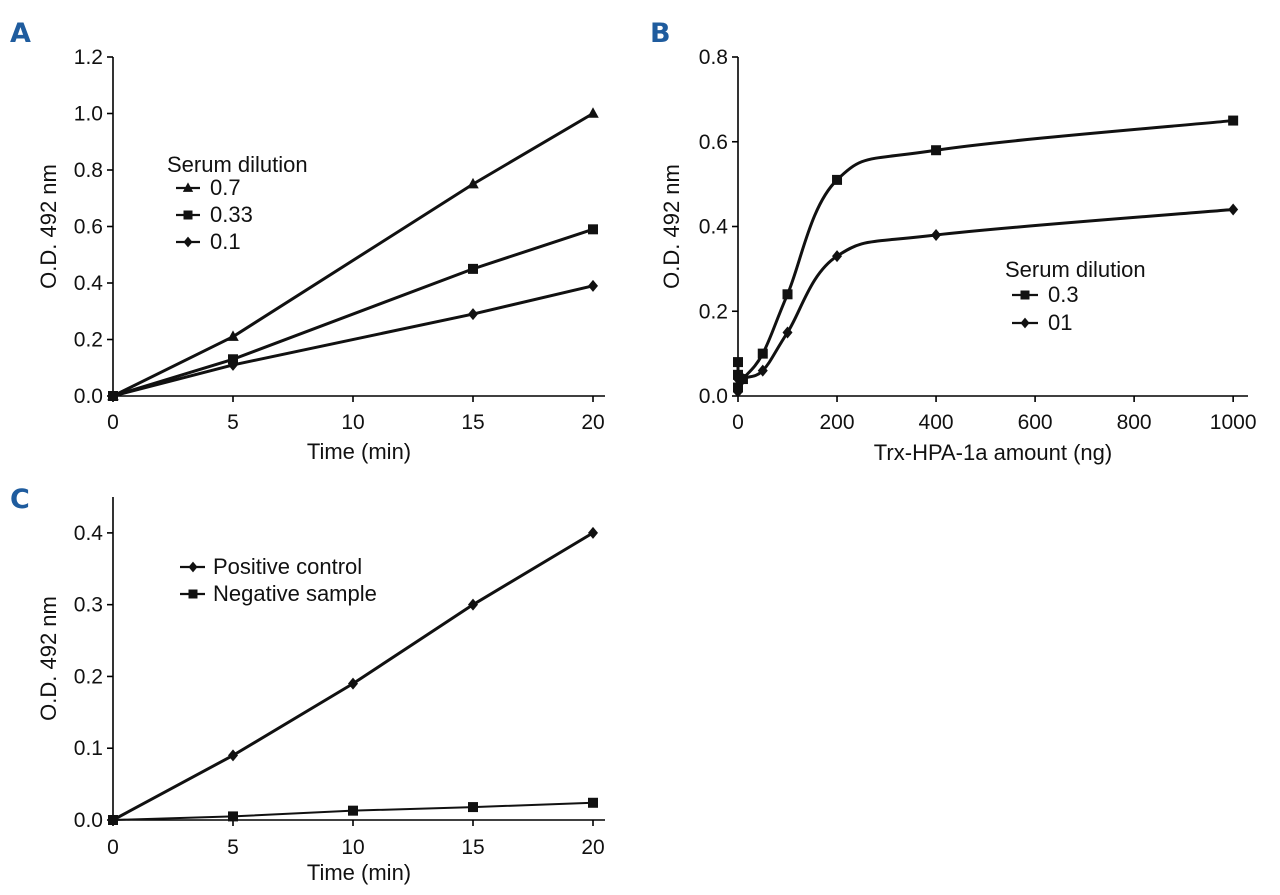  What do you see at coordinates (472, 422) in the screenshot?
I see `x-tick-label-a: 15` at bounding box center [472, 422].